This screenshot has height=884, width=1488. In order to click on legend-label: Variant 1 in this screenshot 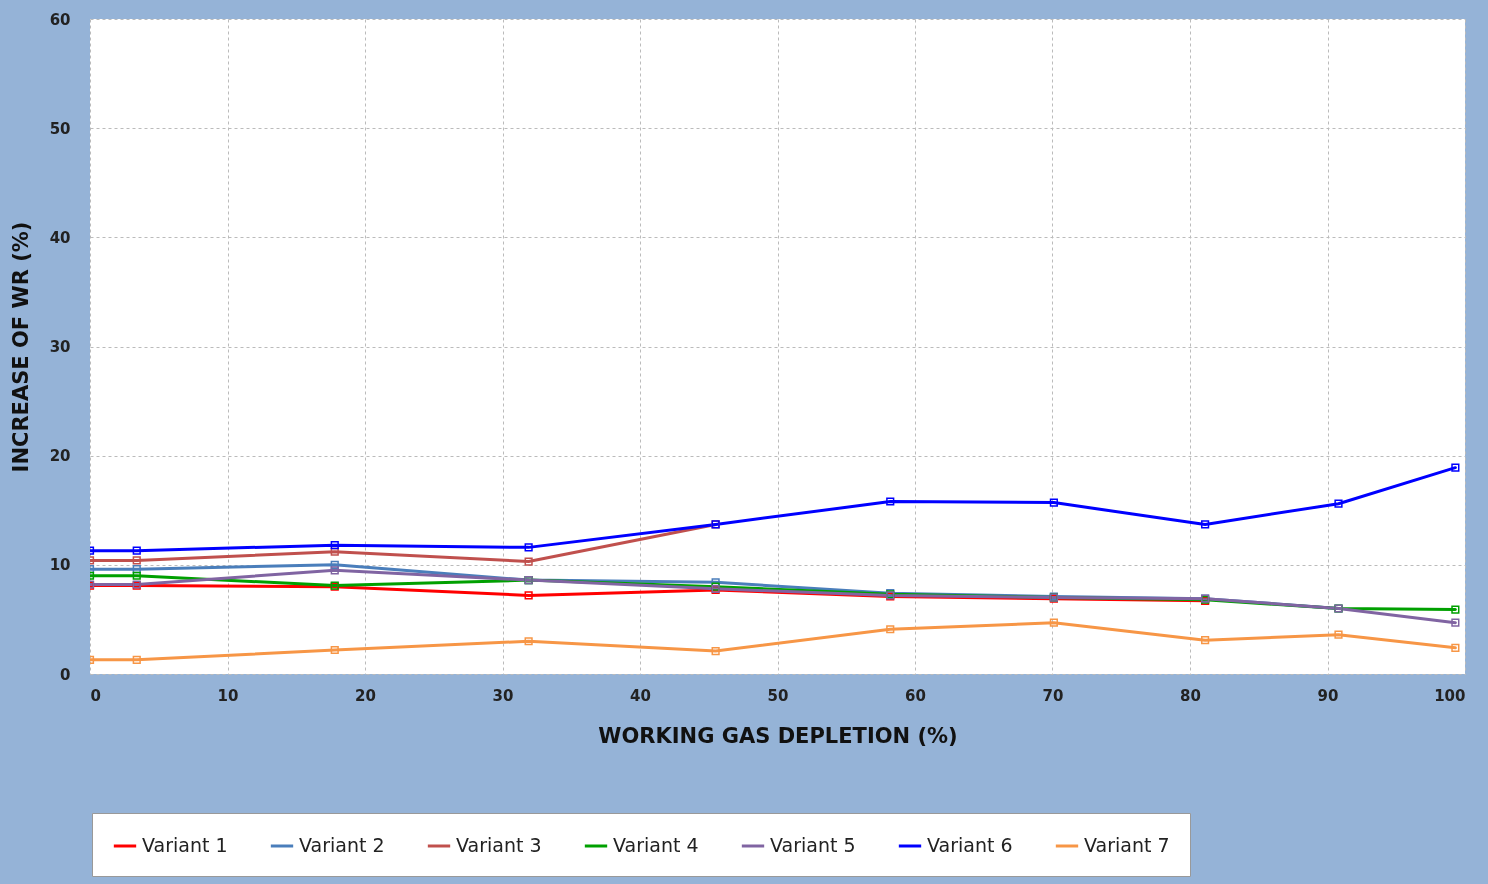, I will do `click(185, 845)`.